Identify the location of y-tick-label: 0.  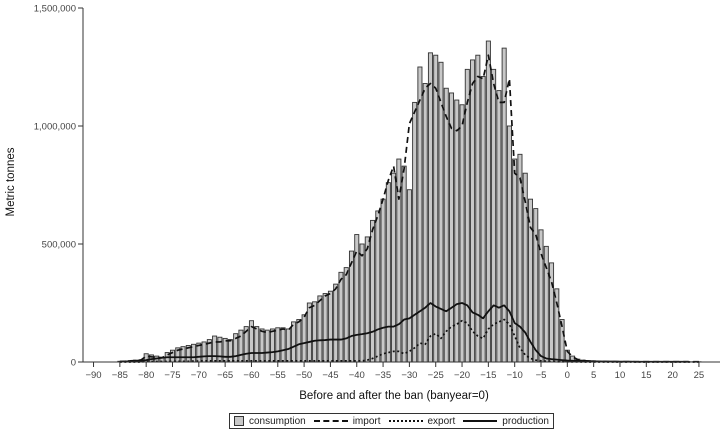
(73, 363).